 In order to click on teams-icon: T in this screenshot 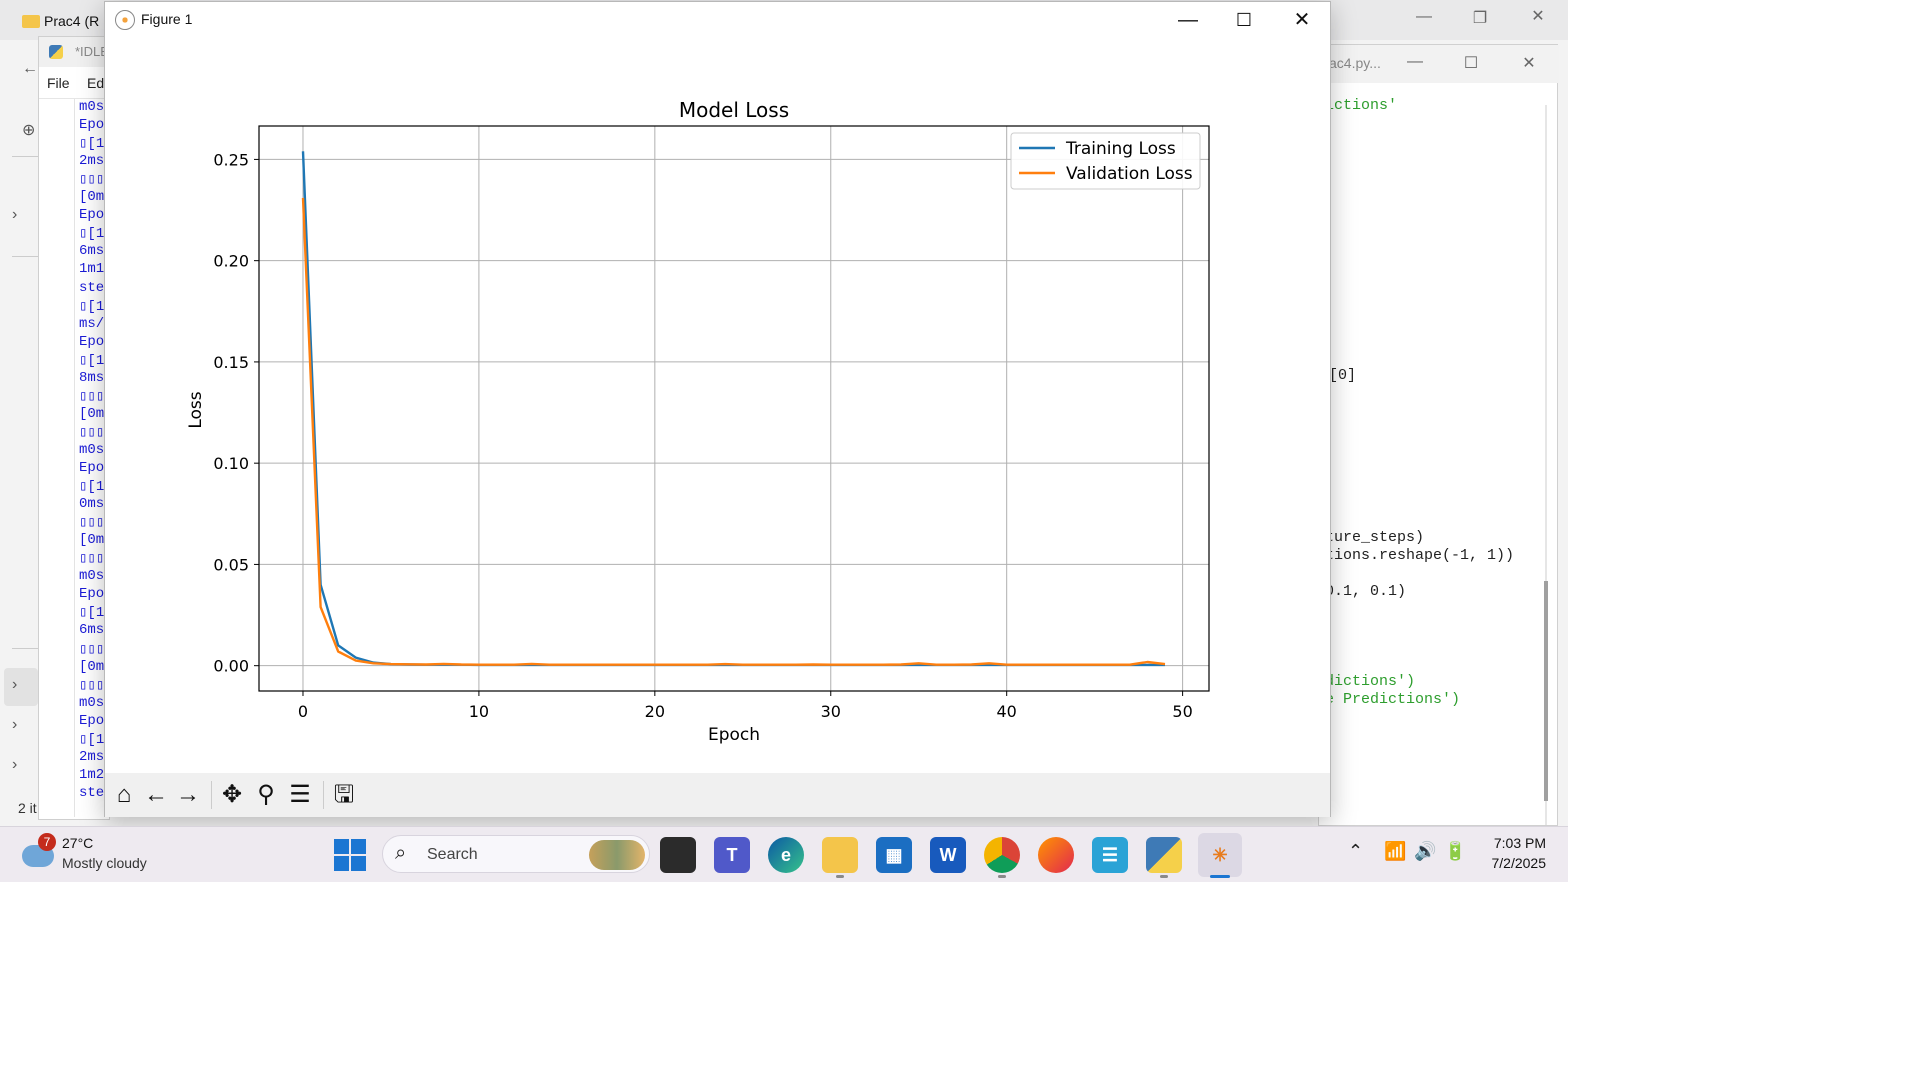, I will do `click(732, 855)`.